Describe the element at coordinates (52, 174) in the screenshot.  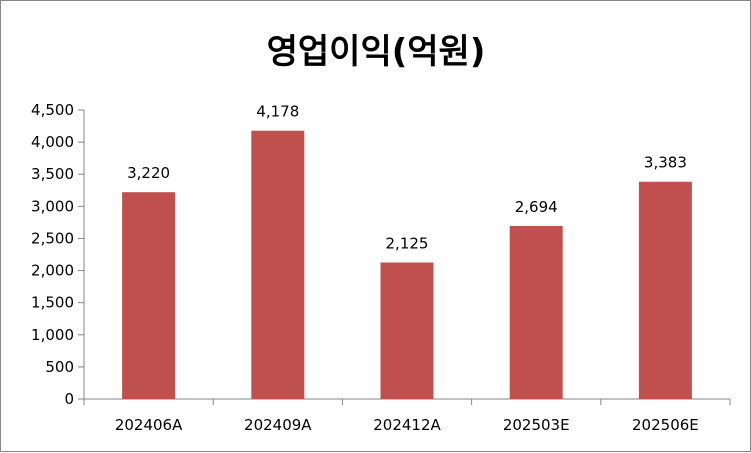
I see `y-tick-label: 3,500` at that location.